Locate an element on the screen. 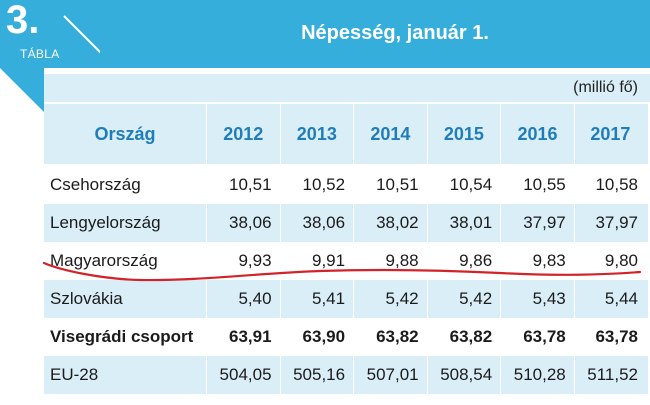 The height and width of the screenshot is (405, 650). table-cell: 9,80 is located at coordinates (611, 261).